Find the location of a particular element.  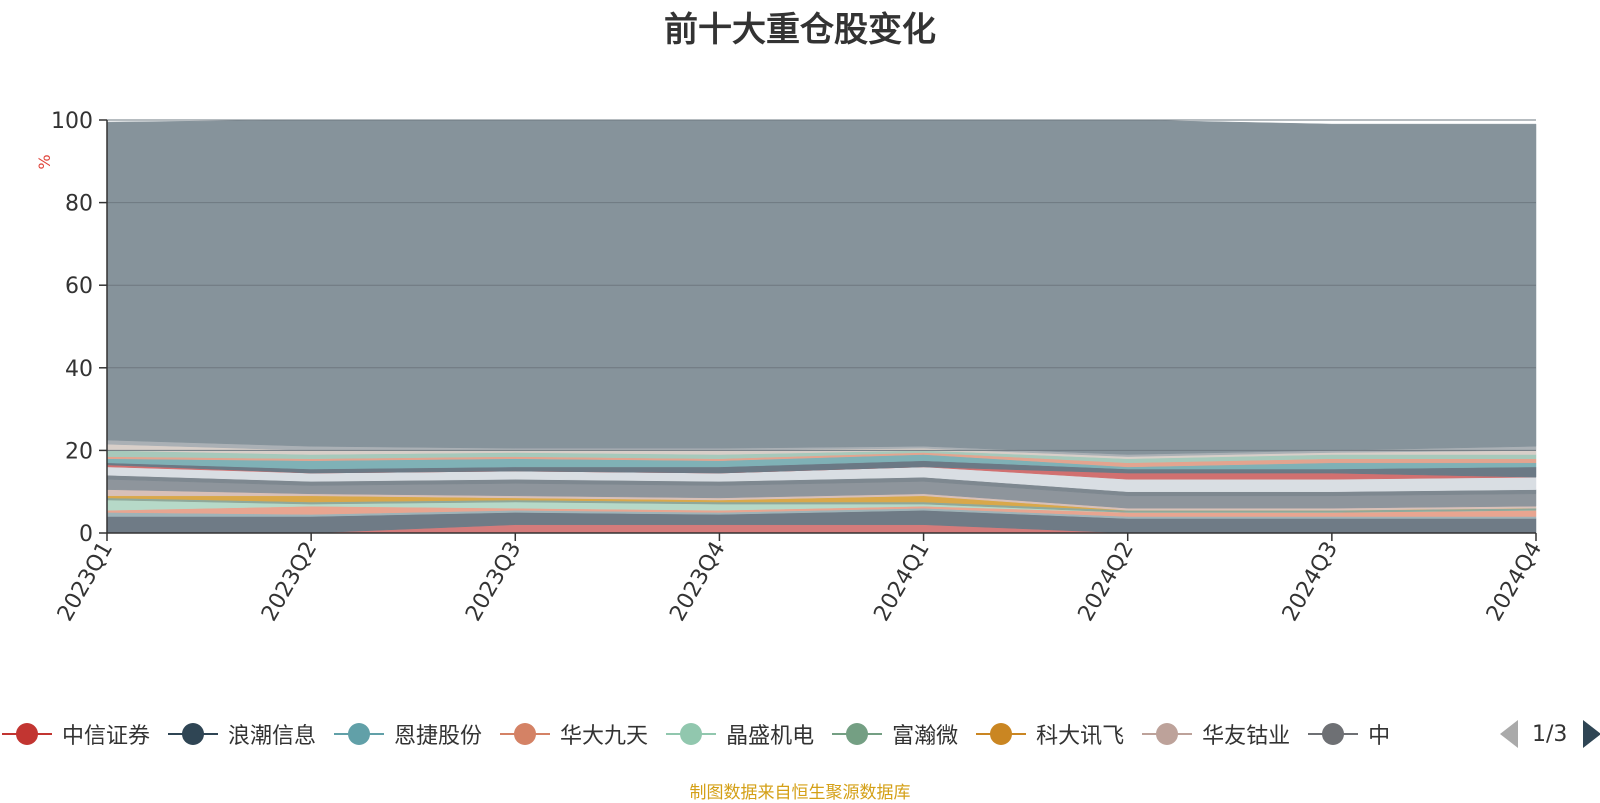

legend-item: 晶盛机电 is located at coordinates (740, 734).